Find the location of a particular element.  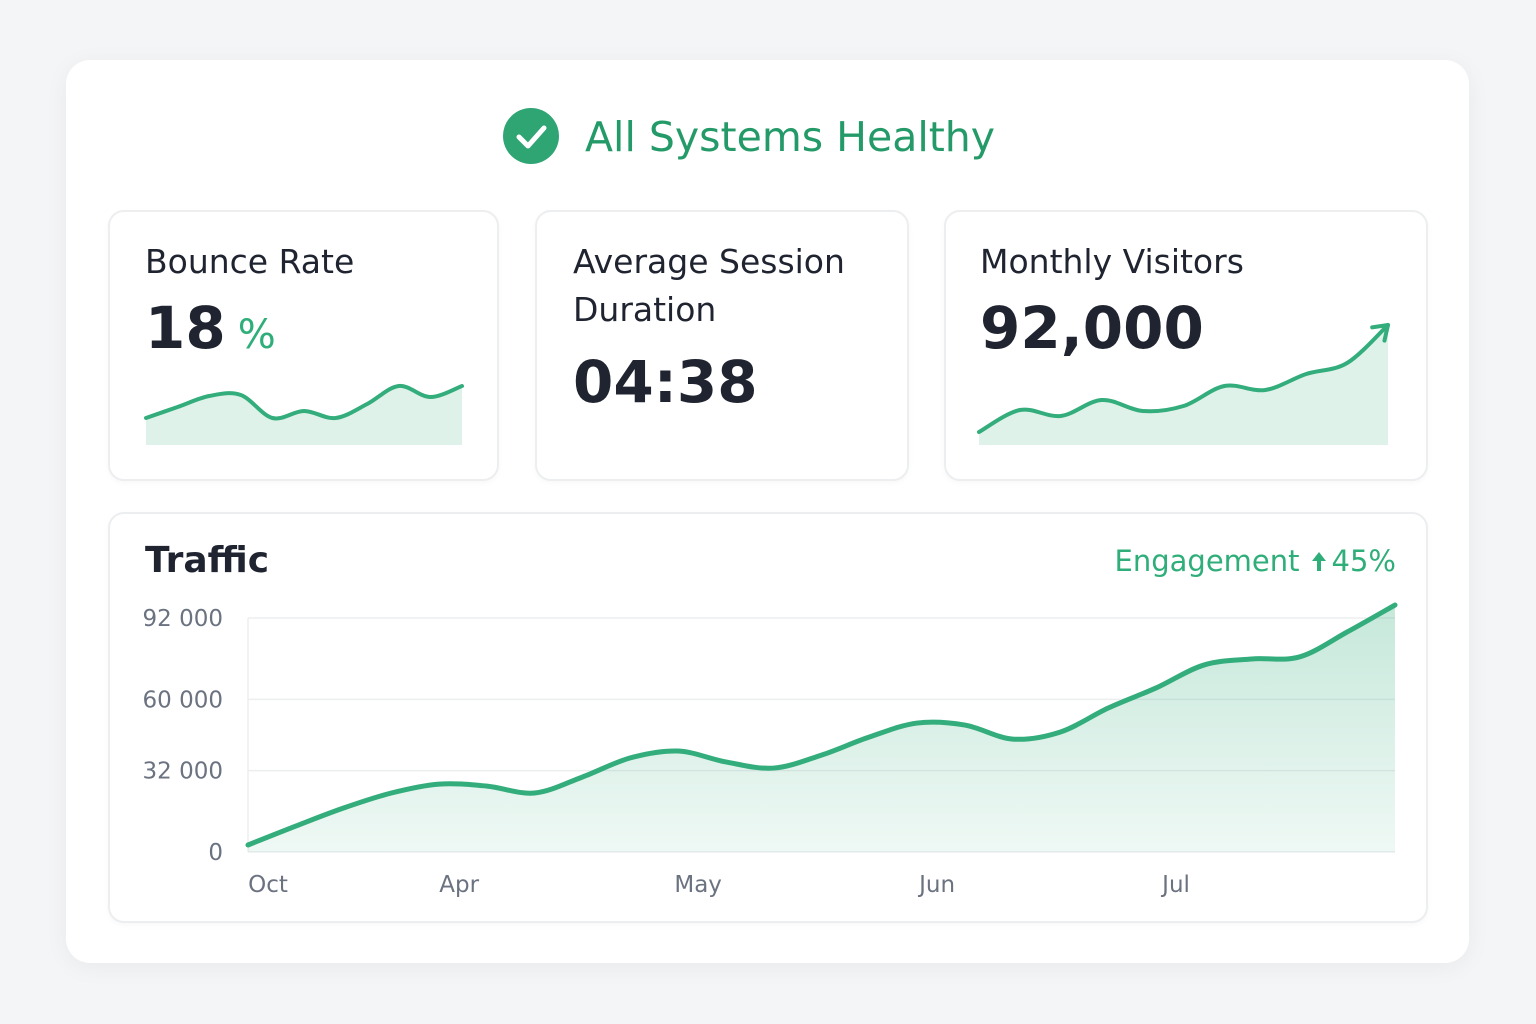

card-value: 92,000 is located at coordinates (1092, 328).